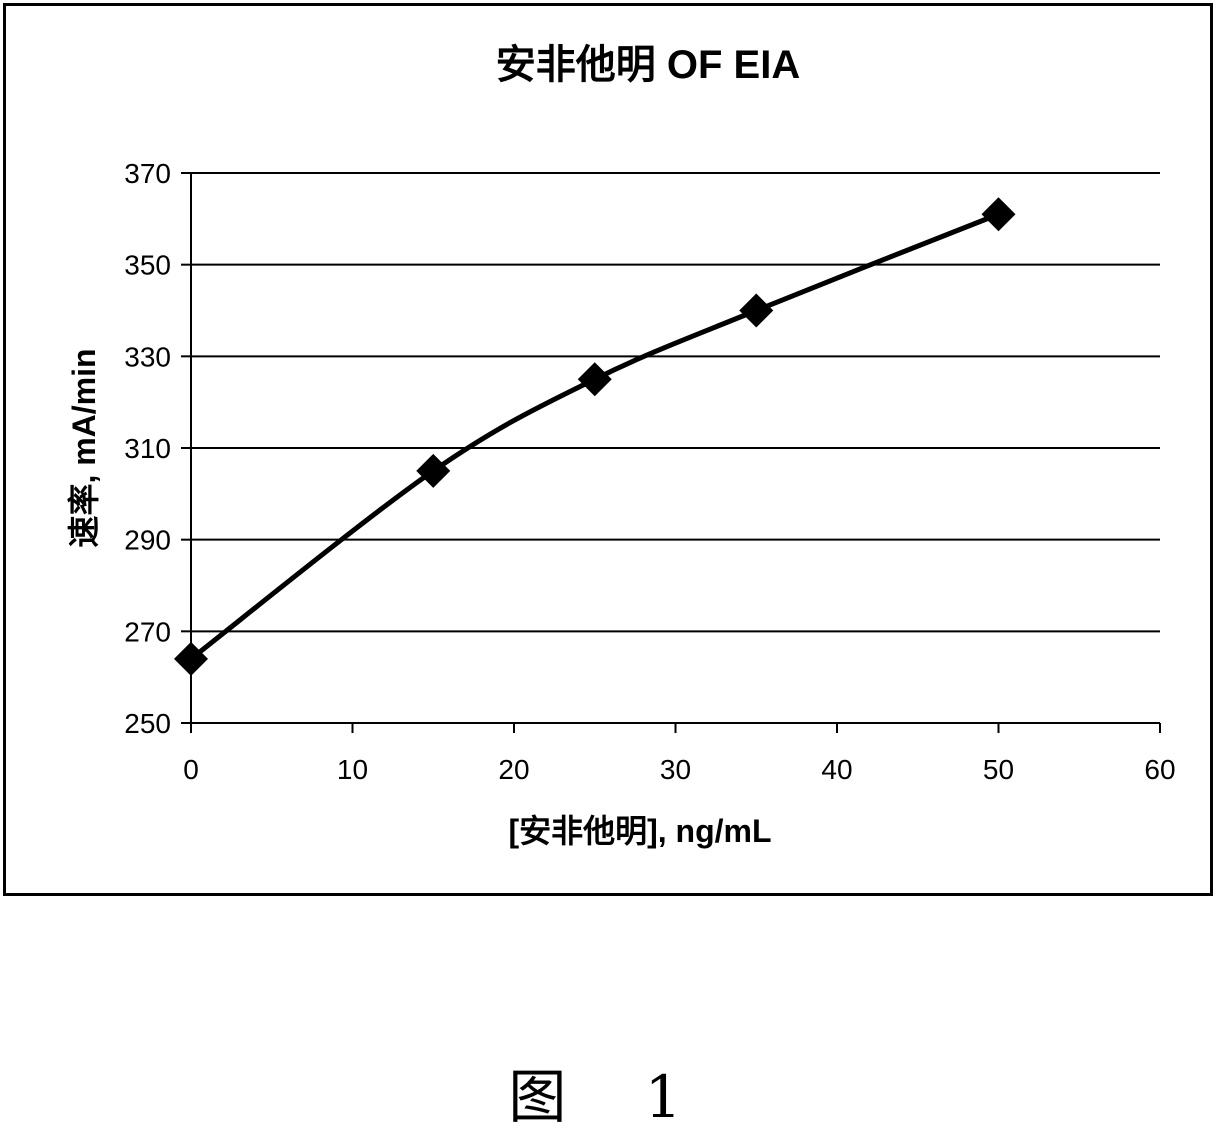 The width and height of the screenshot is (1220, 1134). Describe the element at coordinates (1159, 769) in the screenshot. I see `x-tick-label: 60` at that location.